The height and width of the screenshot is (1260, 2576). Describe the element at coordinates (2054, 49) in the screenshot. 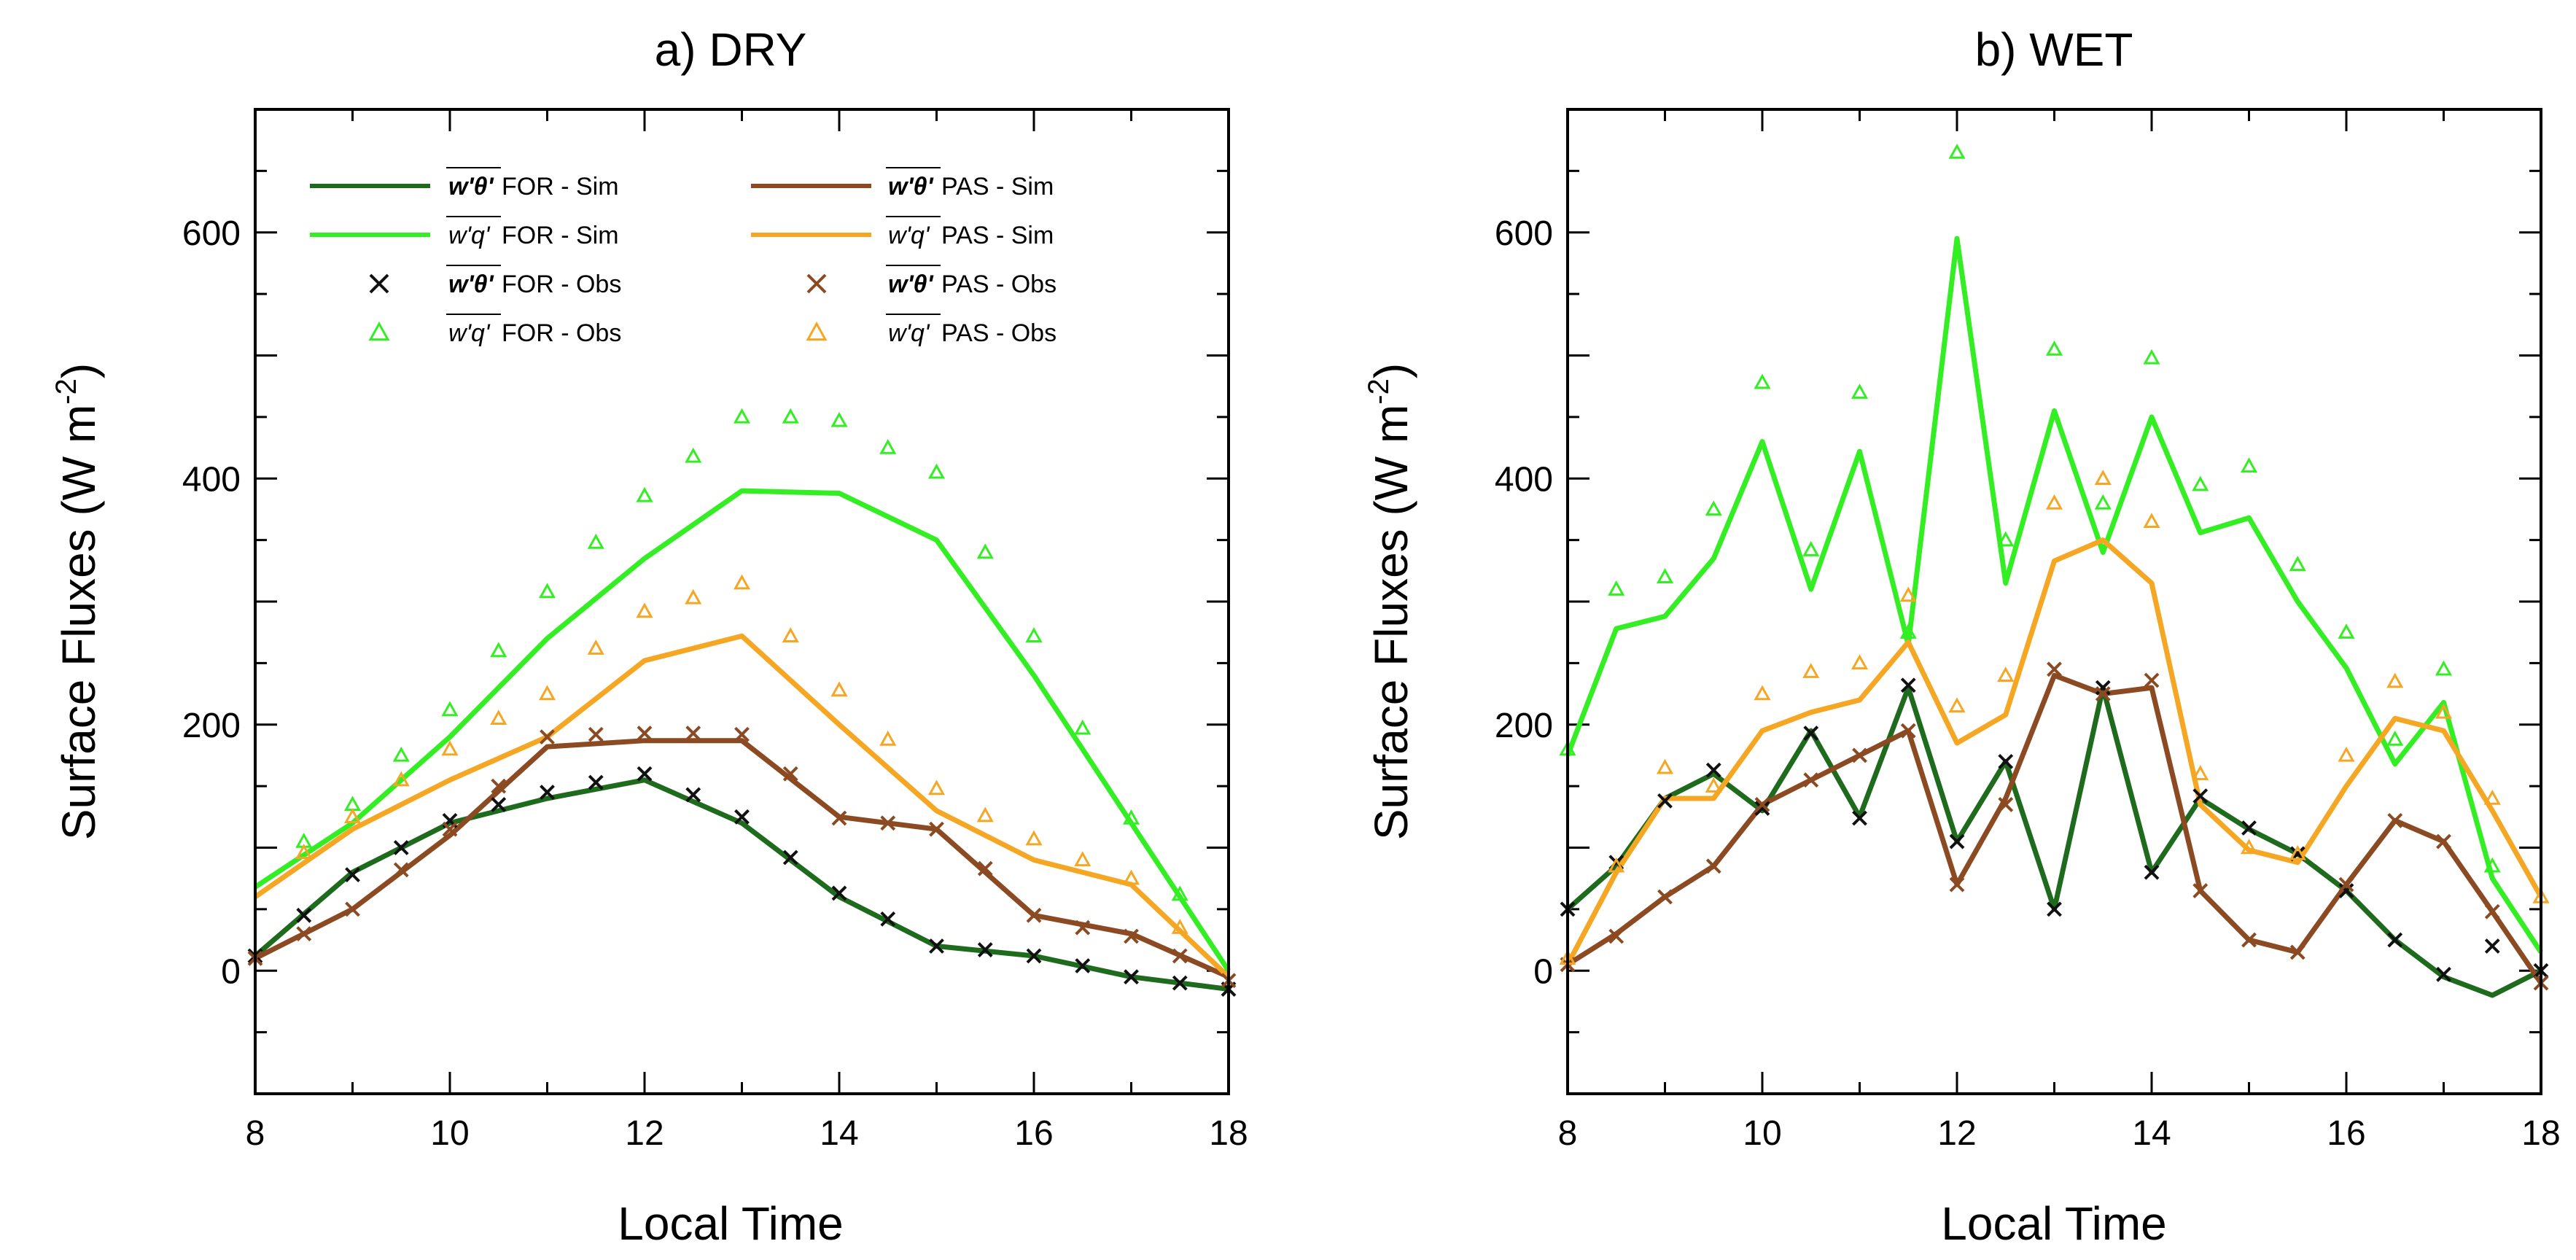

I see `panel-b-title: b) WET` at that location.